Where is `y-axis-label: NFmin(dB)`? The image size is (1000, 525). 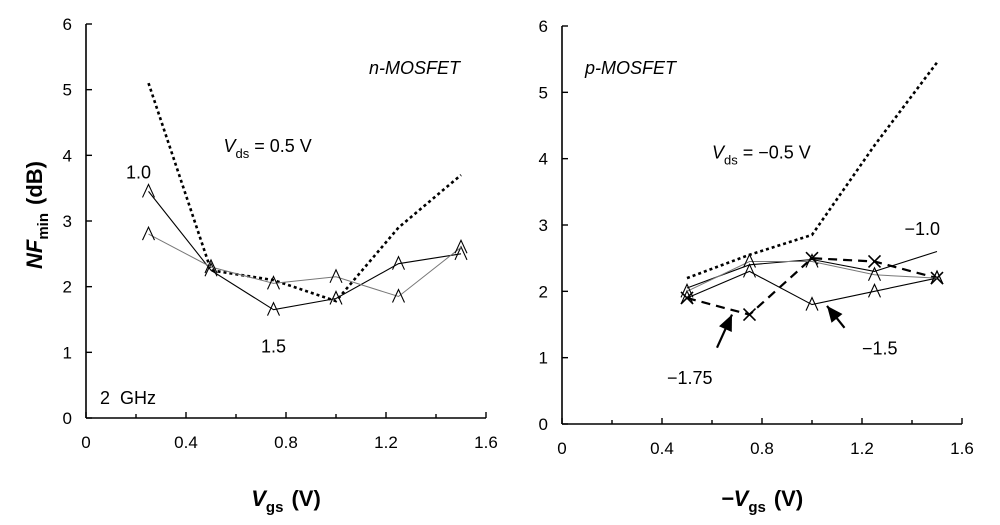
y-axis-label: NFmin(dB) is located at coordinates (37, 215).